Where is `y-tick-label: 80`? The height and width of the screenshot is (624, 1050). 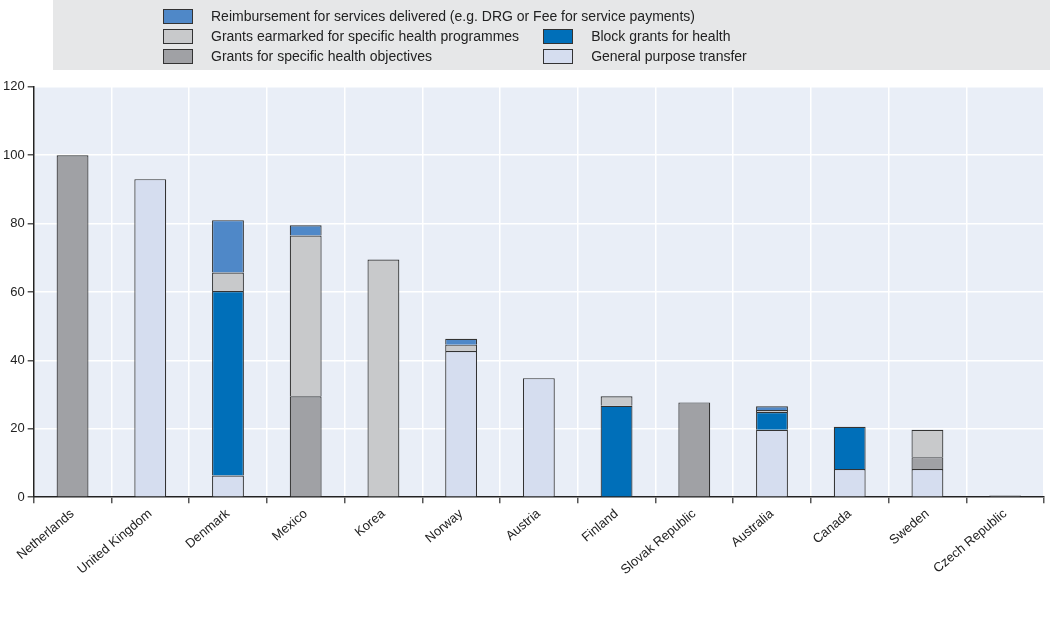
y-tick-label: 80 is located at coordinates (17, 223).